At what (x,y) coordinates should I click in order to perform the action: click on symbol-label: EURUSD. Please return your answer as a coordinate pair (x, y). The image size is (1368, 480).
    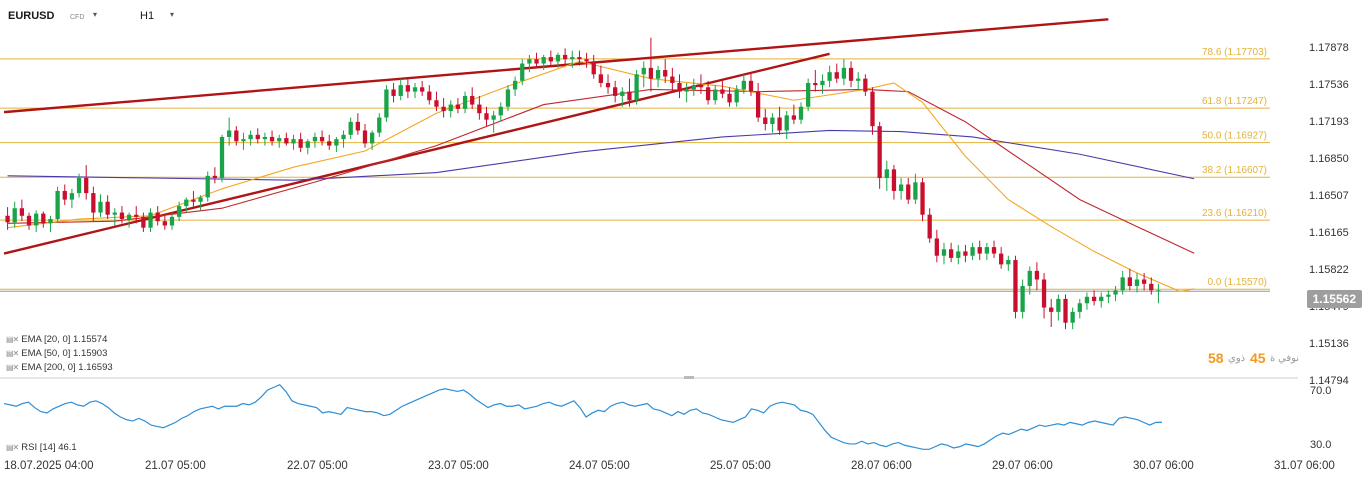
    Looking at the image, I should click on (31, 16).